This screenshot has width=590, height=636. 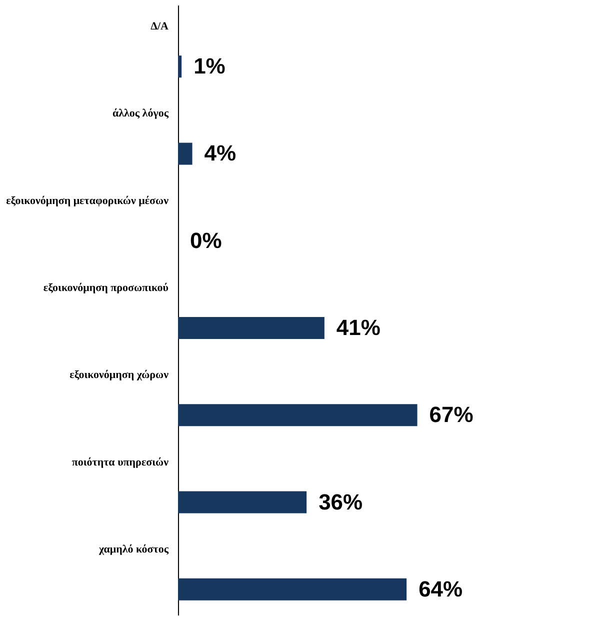 I want to click on y-tick-label: εξοικονόμηση προσωπικού, so click(x=106, y=288).